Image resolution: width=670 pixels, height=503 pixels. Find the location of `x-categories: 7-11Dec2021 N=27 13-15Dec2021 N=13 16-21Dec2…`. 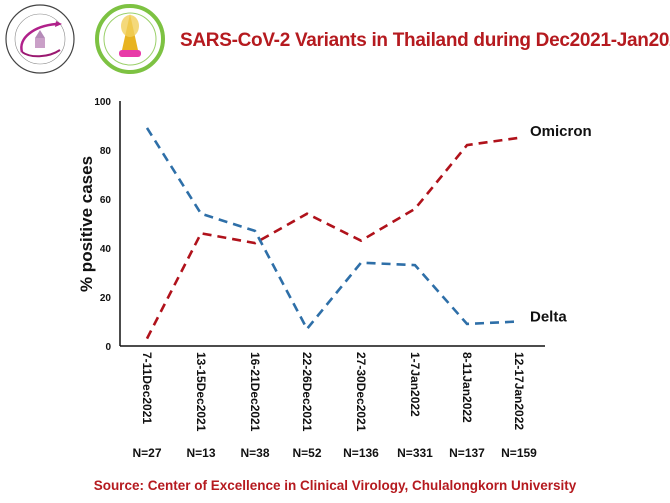

x-categories: 7-11Dec2021 N=27 13-15Dec2021 N=13 16-21Dec2… is located at coordinates (334, 406).